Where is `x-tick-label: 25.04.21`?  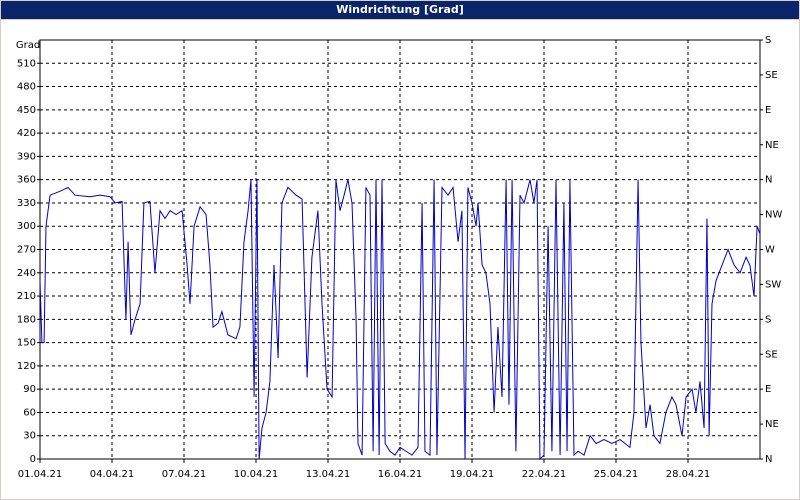 x-tick-label: 25.04.21 is located at coordinates (616, 474).